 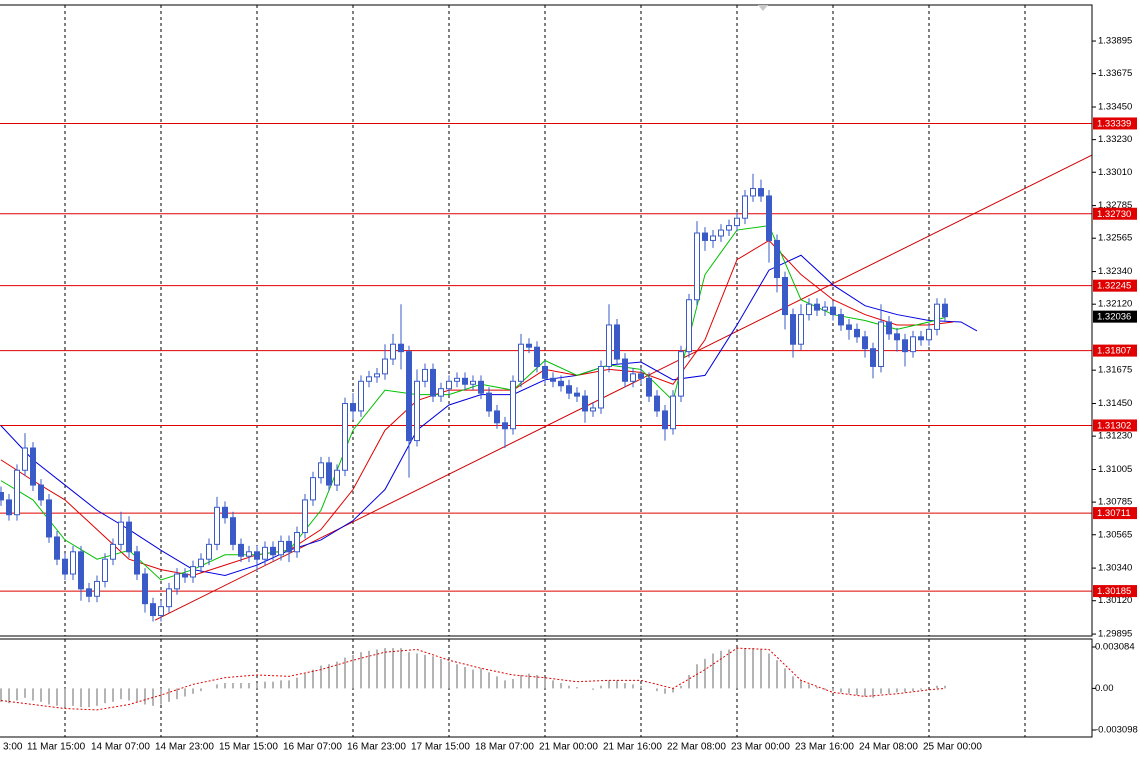 I want to click on shift-marker, so click(x=763, y=8).